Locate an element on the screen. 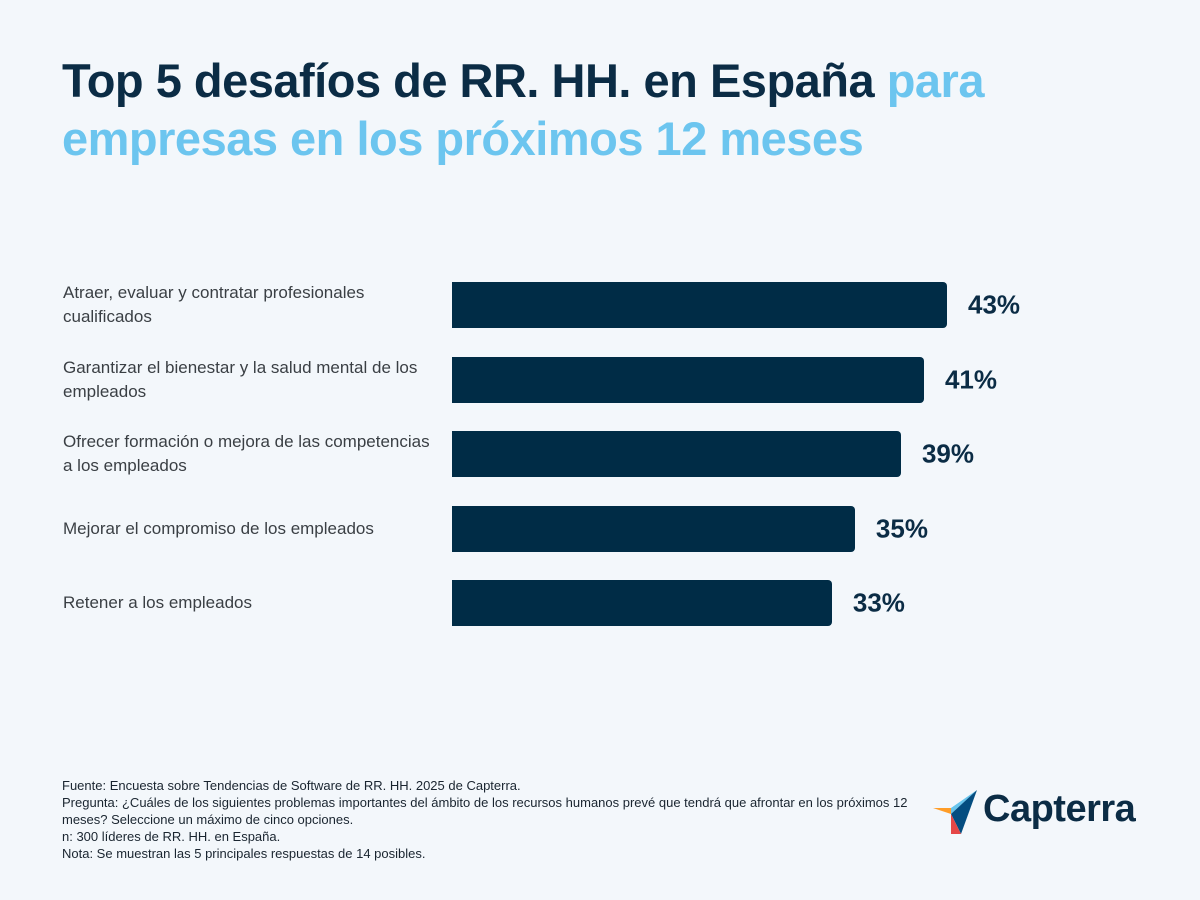 This screenshot has height=900, width=1200. category-label: Mejorar el compromiso de los empleados is located at coordinates (218, 528).